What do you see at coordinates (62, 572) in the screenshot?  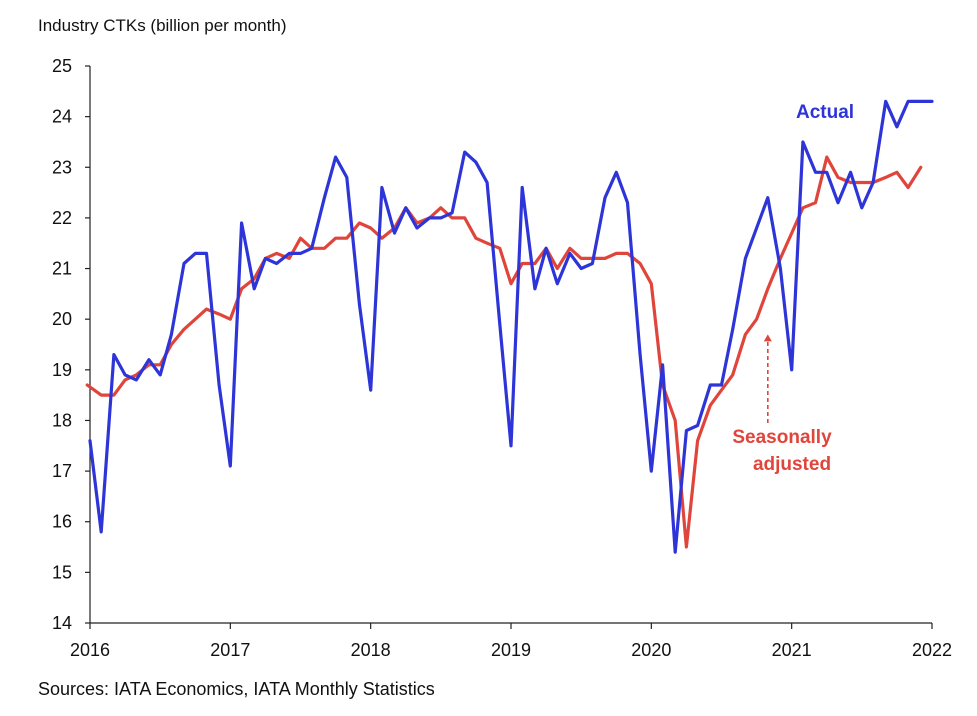 I see `y-tick-label: 15` at bounding box center [62, 572].